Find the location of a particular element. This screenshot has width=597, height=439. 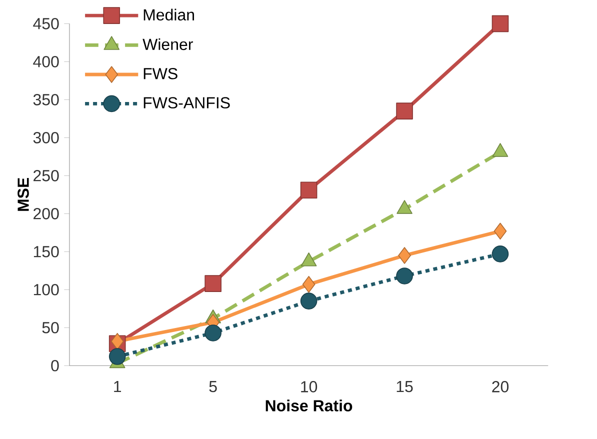

legend-label: FWS is located at coordinates (161, 74).